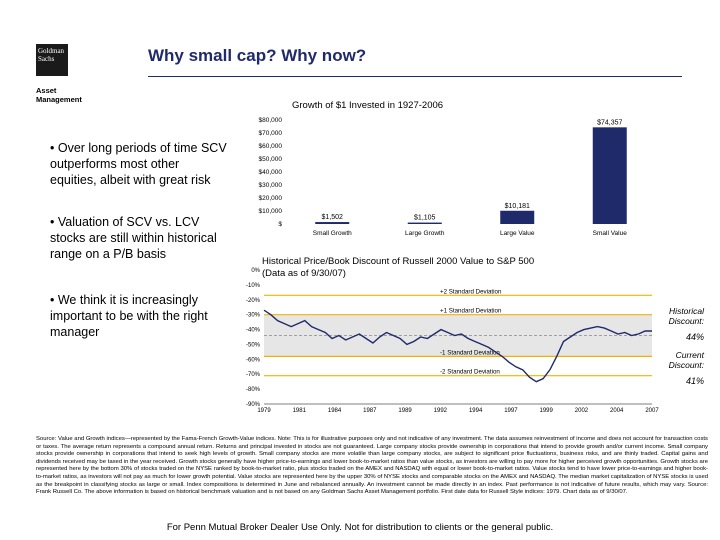 This screenshot has width=720, height=540. I want to click on line-y-tick-label: -60%, so click(253, 360).